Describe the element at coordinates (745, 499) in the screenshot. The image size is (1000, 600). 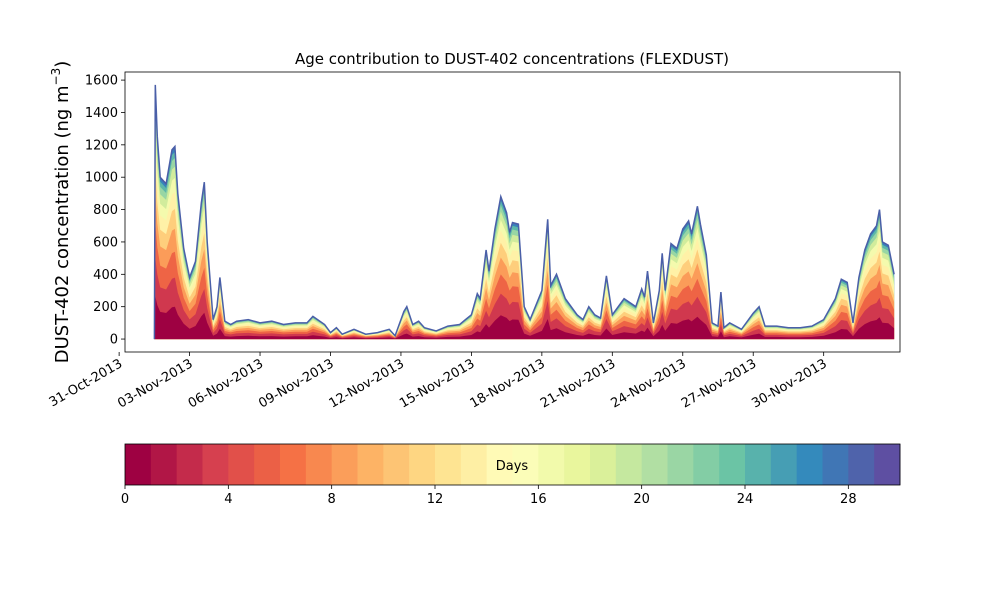
I see `colorbar-tick-label: 24` at that location.